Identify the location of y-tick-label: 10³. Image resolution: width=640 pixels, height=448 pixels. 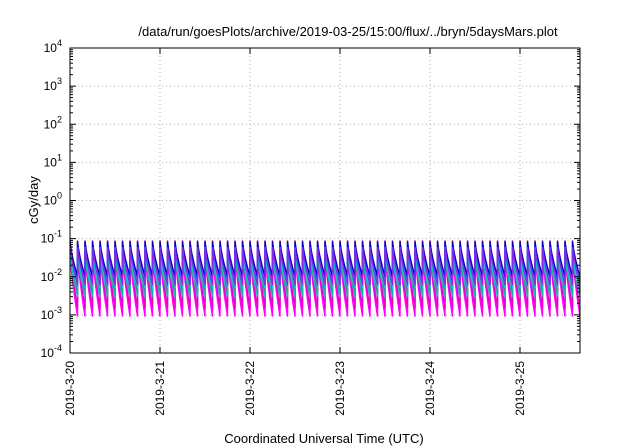
(53, 84).